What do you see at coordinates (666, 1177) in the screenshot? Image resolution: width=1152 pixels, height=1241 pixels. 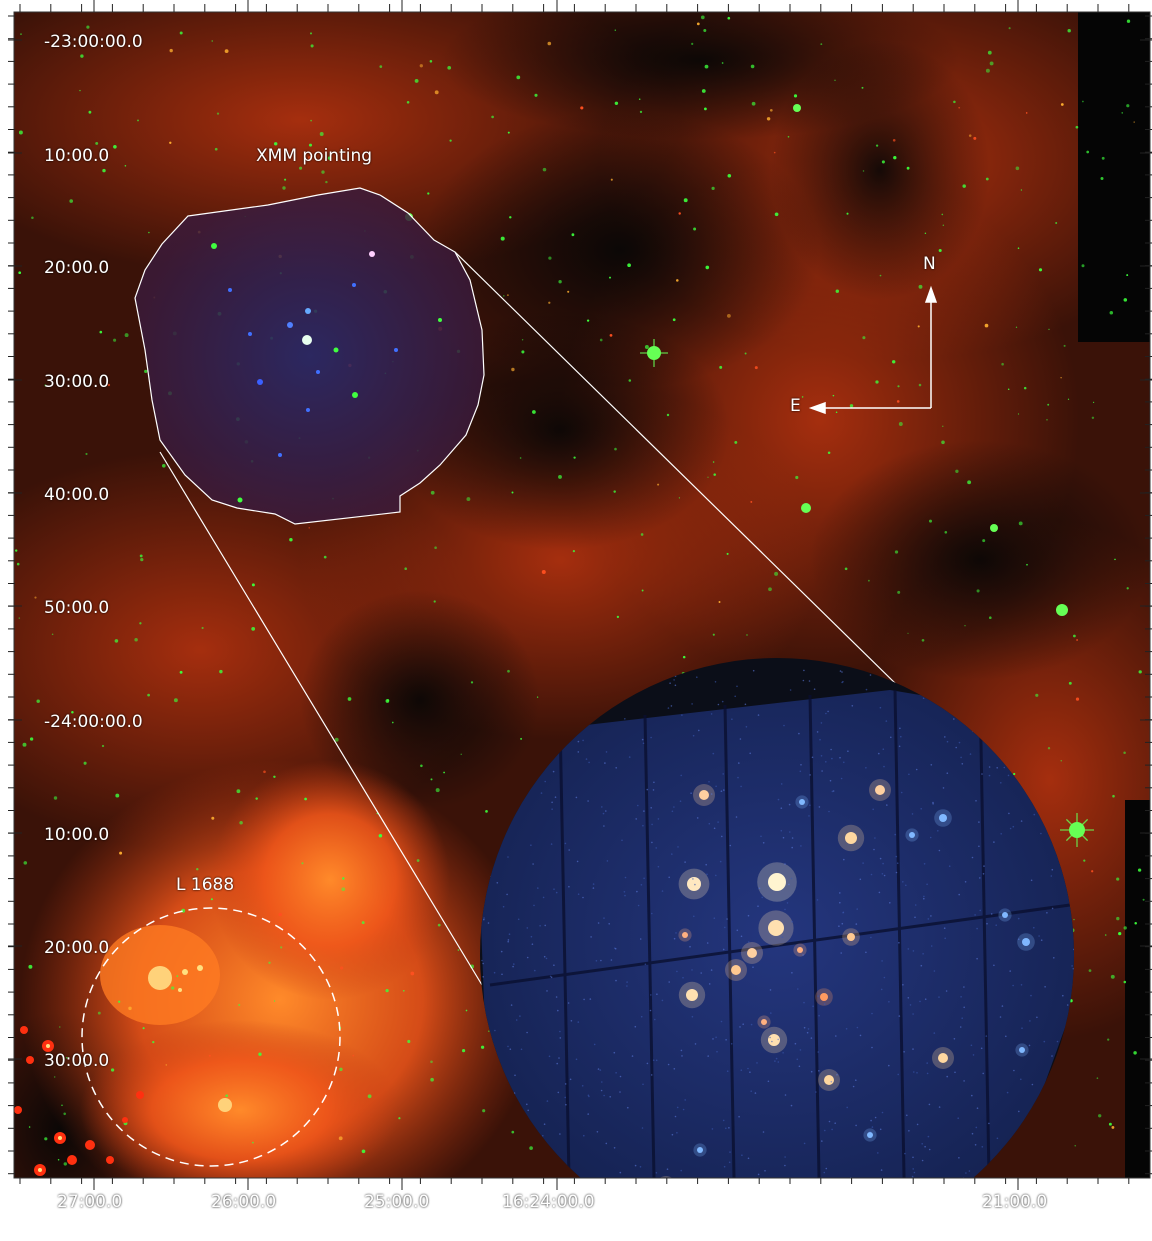 I see `xray-source-halo` at bounding box center [666, 1177].